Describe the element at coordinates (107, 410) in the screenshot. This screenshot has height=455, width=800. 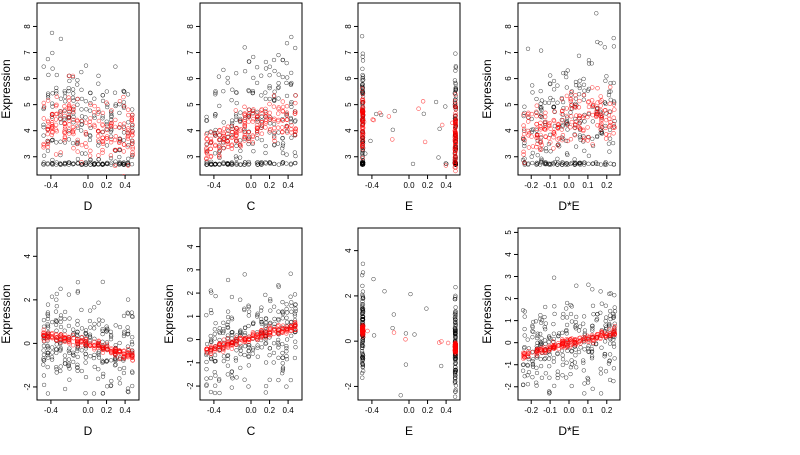
I see `x-tick-label: 0.2` at that location.